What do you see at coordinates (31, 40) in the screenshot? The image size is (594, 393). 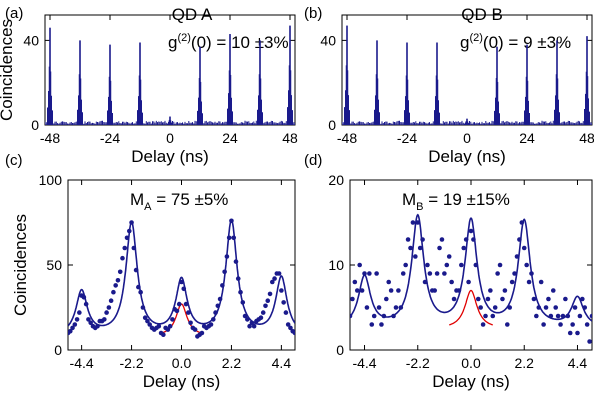 I see `y-tick-label-a: 40` at bounding box center [31, 40].